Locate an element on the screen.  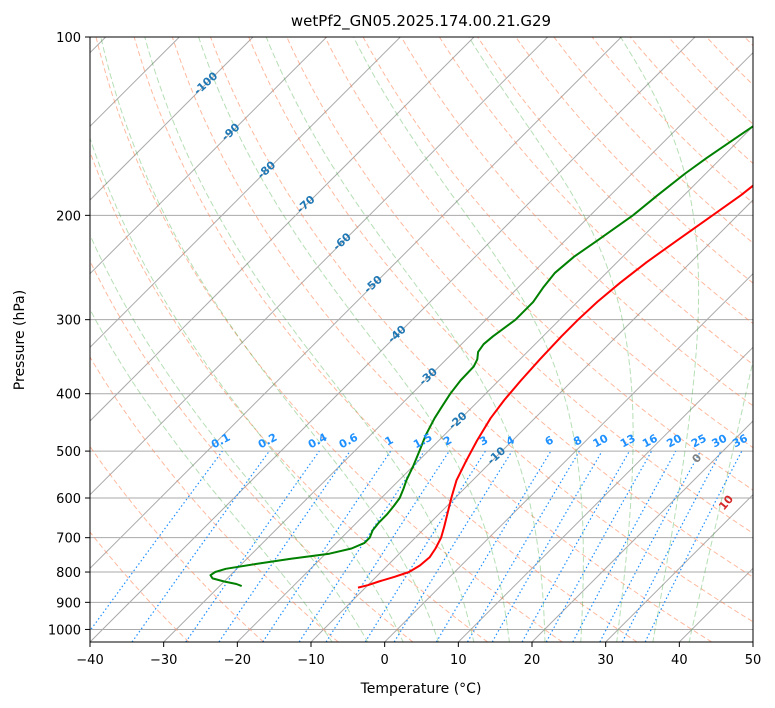
mixing-ratio-label: 36 is located at coordinates (740, 441).